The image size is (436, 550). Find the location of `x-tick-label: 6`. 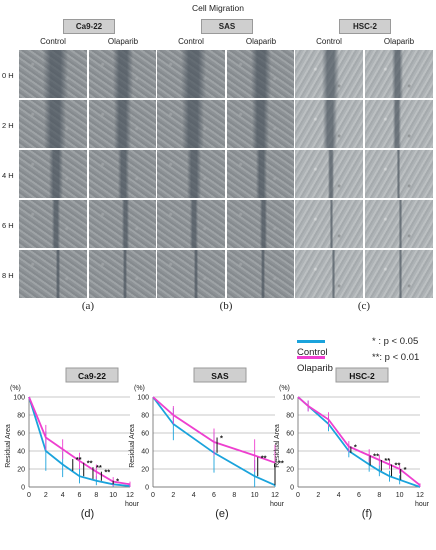

x-tick-label: 6 is located at coordinates (359, 495).